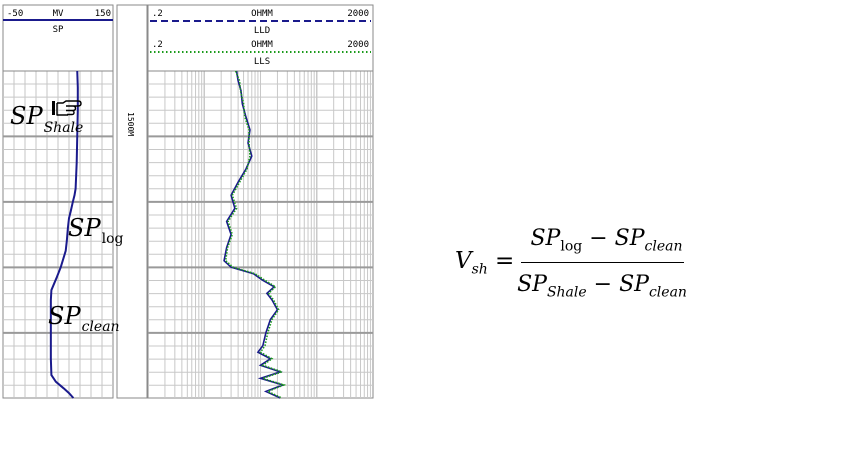 This screenshot has height=470, width=850. What do you see at coordinates (132, 201) in the screenshot?
I see `depth-track: 1500M` at bounding box center [132, 201].